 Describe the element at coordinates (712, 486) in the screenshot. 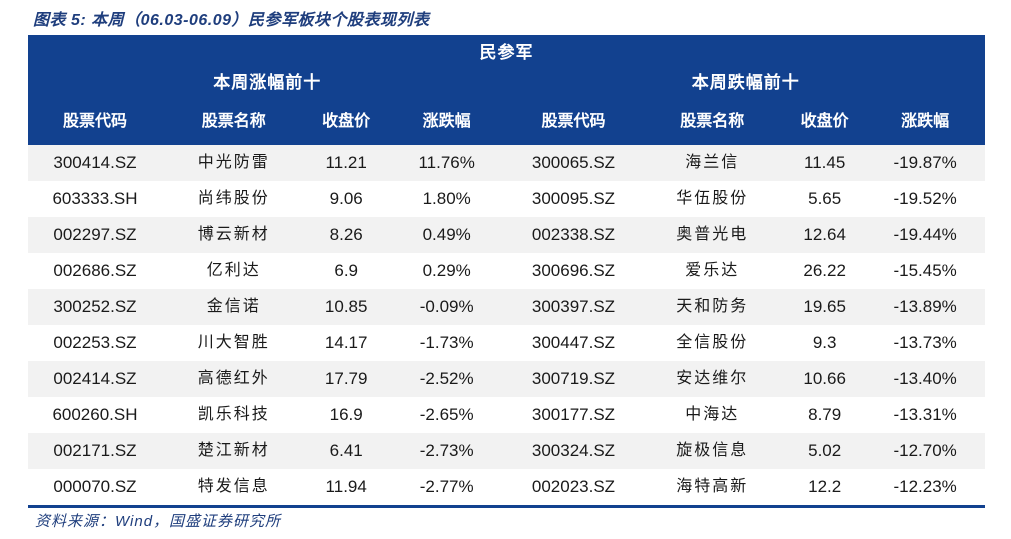

I see `stock-name-cell: 海特高新` at that location.